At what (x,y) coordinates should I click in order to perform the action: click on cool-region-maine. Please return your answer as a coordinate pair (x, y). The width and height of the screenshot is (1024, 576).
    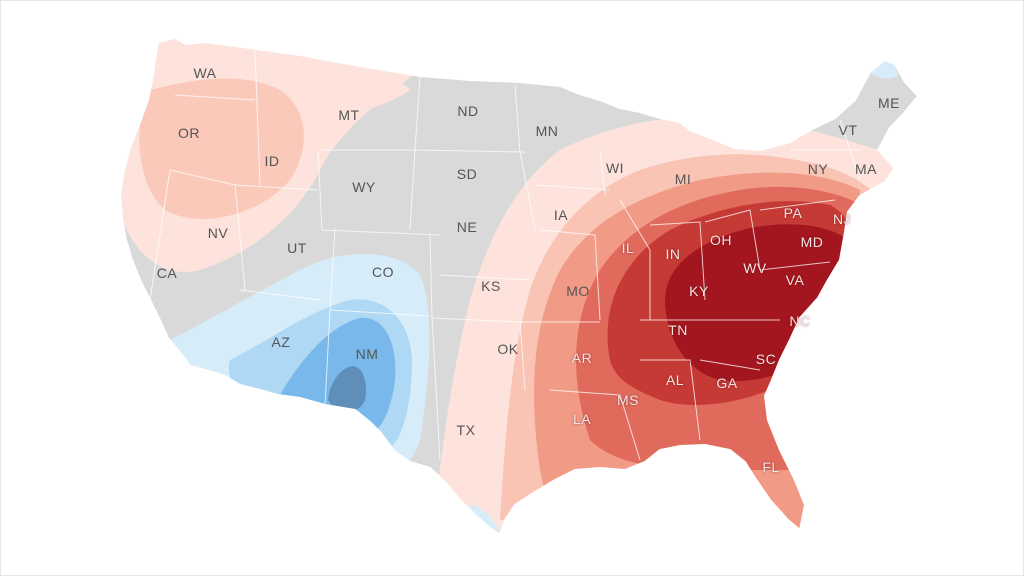
    Looking at the image, I should click on (884, 69).